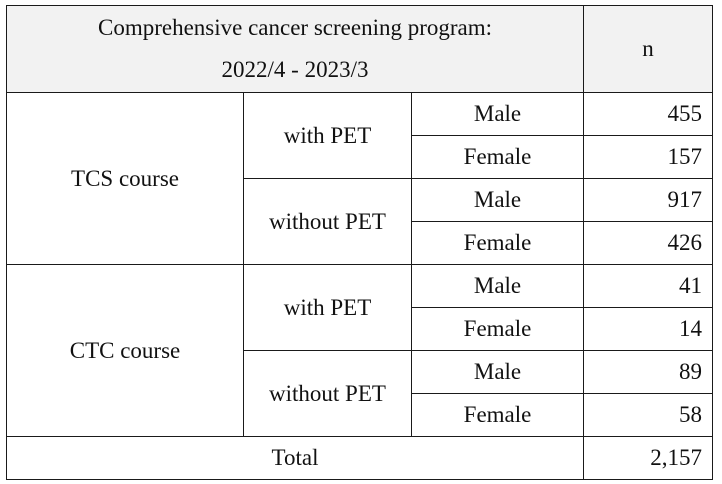 The height and width of the screenshot is (484, 722). Describe the element at coordinates (648, 286) in the screenshot. I see `count-cell: 41` at that location.